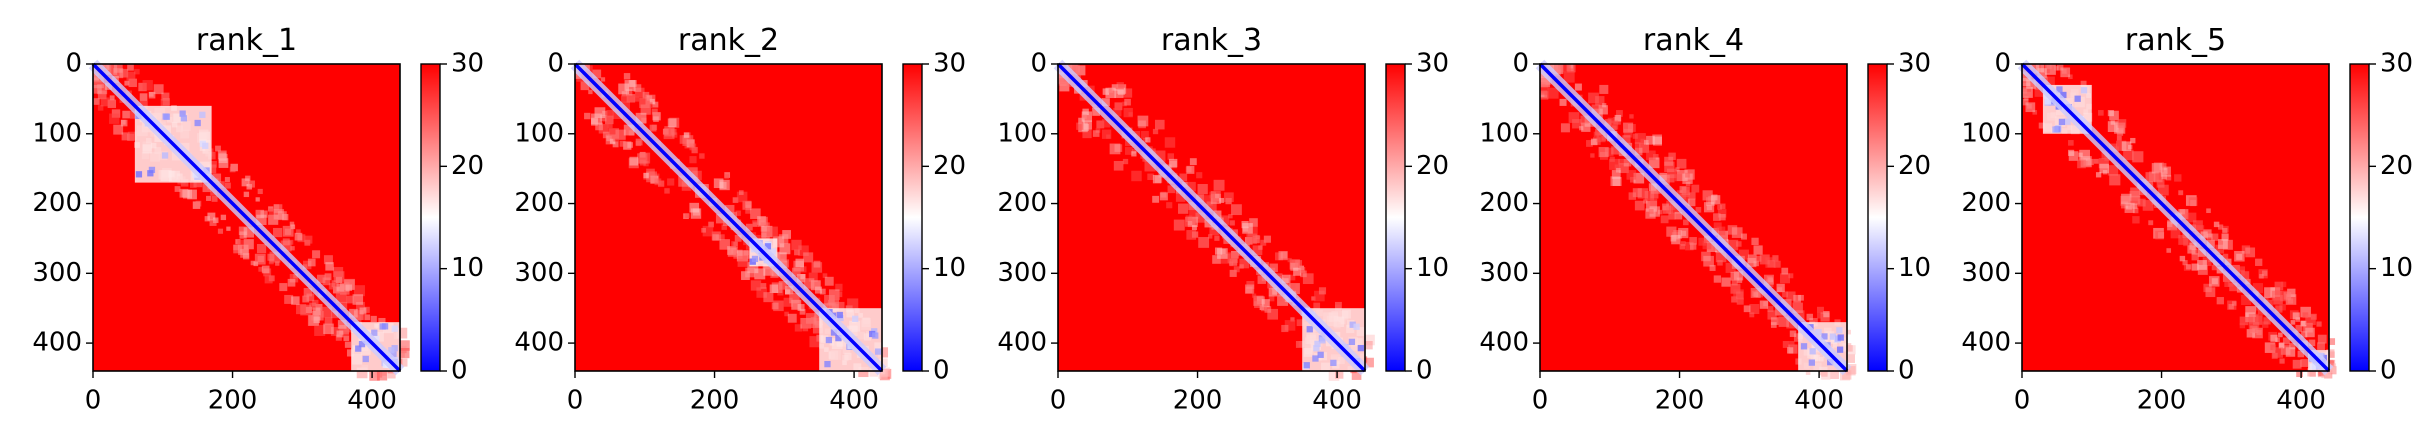  Describe the element at coordinates (1337, 401) in the screenshot. I see `x-tick-label: 400` at that location.